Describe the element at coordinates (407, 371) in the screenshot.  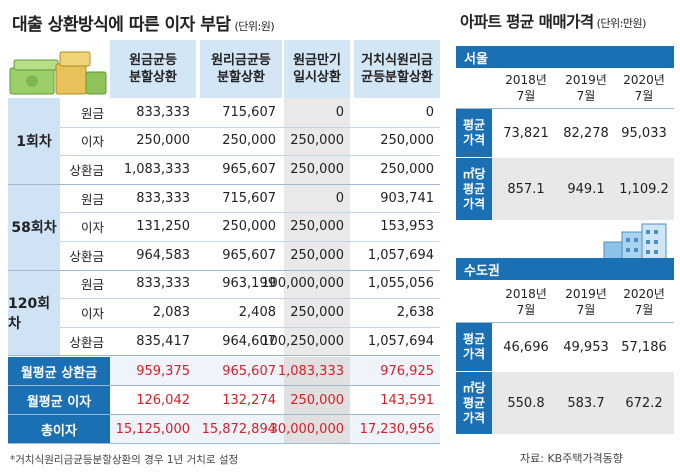
I see `summary-cell: 976,925` at that location.